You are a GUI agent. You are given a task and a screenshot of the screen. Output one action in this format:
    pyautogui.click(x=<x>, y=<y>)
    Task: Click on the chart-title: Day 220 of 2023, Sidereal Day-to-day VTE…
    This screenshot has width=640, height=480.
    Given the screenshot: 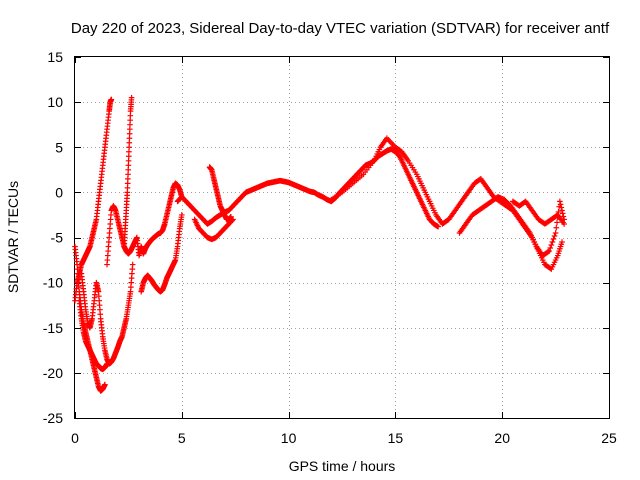 What is the action you would take?
    pyautogui.click(x=340, y=28)
    